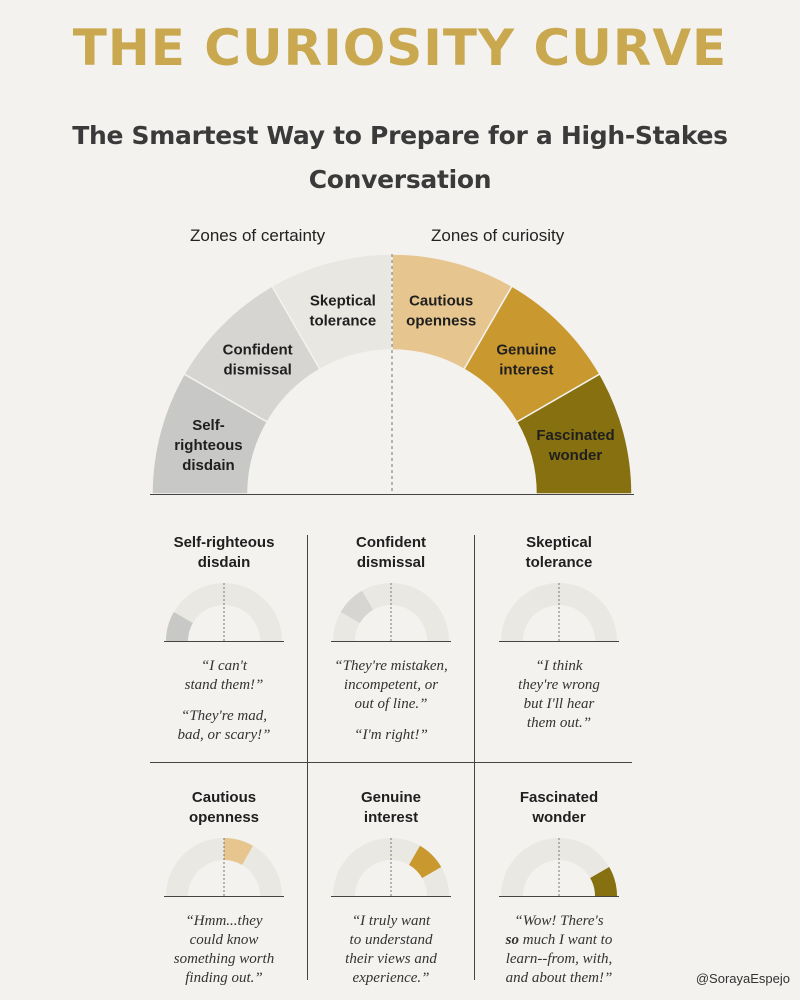 This screenshot has height=1000, width=800. I want to click on segment-label: Fascinated wonder, so click(575, 445).